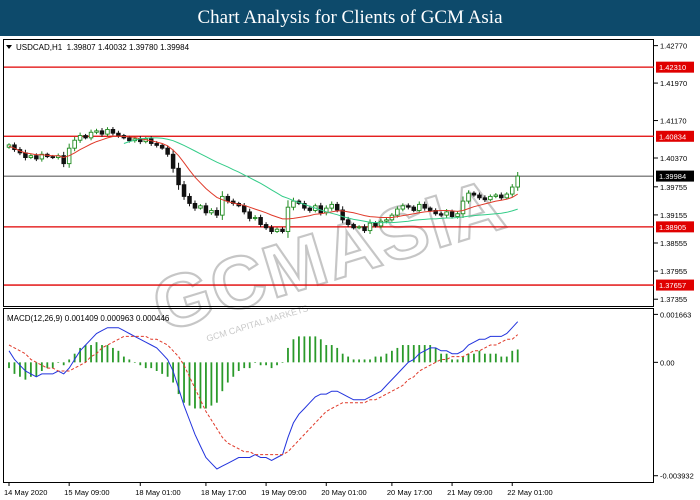 This screenshot has height=500, width=700. Describe the element at coordinates (343, 492) in the screenshot. I see `time-tick-label-5: 20 May 01:00` at that location.